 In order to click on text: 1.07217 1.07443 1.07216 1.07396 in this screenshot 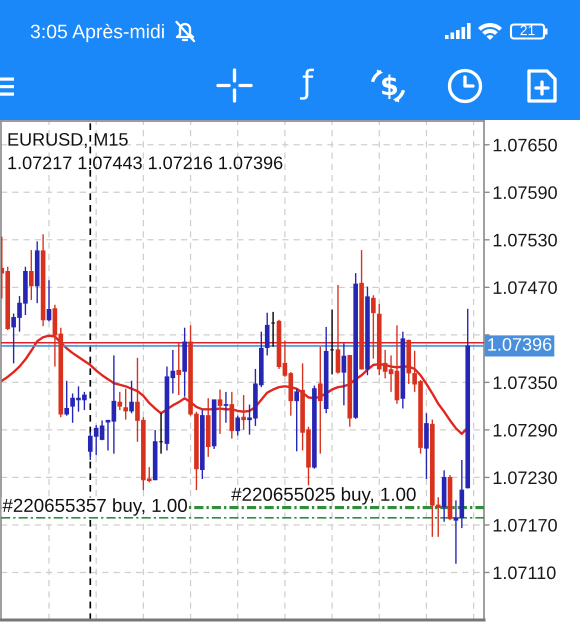, I will do `click(145, 163)`.